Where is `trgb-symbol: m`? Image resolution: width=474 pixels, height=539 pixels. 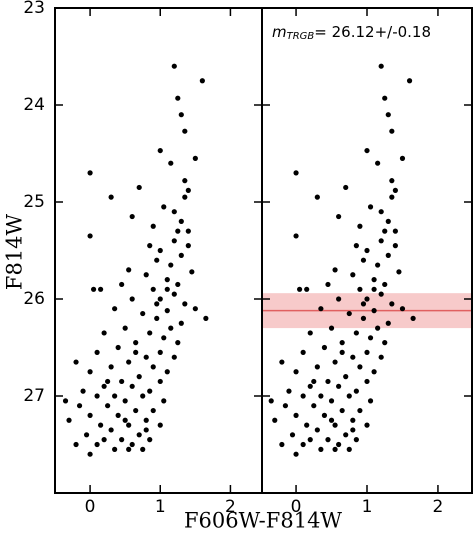 trgb-symbol: m is located at coordinates (279, 32).